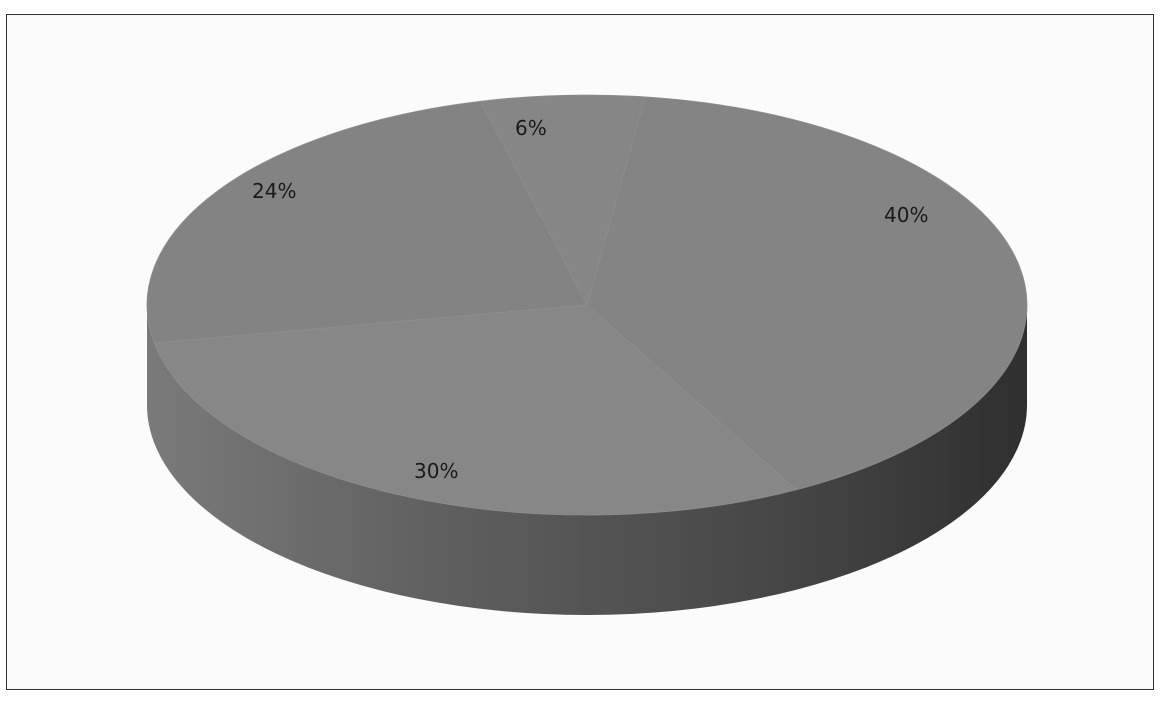 The width and height of the screenshot is (1165, 710). What do you see at coordinates (274, 191) in the screenshot?
I see `slice-label-24: 24%` at bounding box center [274, 191].